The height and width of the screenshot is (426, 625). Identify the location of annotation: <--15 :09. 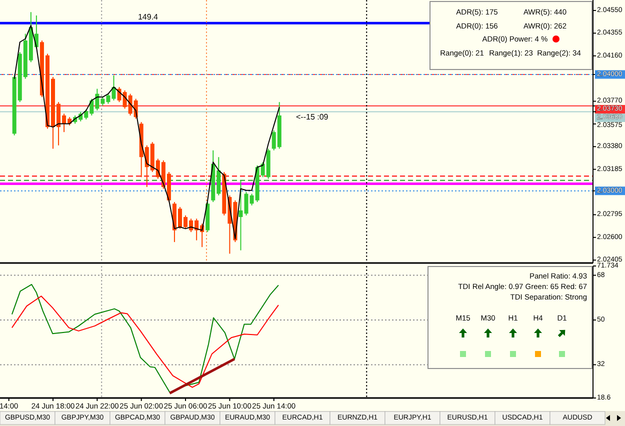
(312, 117).